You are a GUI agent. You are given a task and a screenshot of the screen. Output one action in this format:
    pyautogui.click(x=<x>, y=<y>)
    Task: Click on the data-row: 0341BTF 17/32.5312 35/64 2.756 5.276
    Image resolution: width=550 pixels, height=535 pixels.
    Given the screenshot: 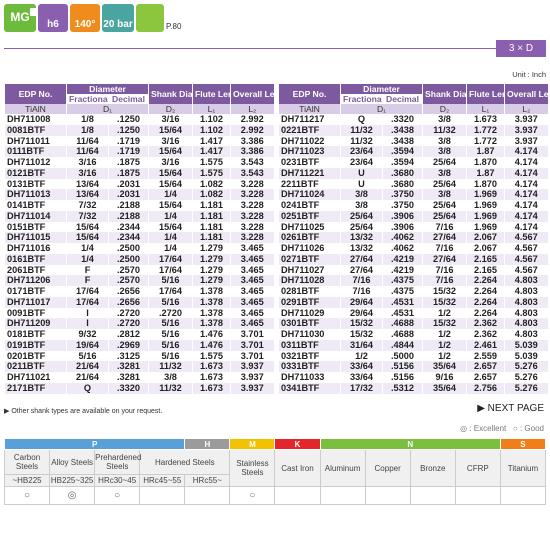 What is the action you would take?
    pyautogui.click(x=413, y=388)
    